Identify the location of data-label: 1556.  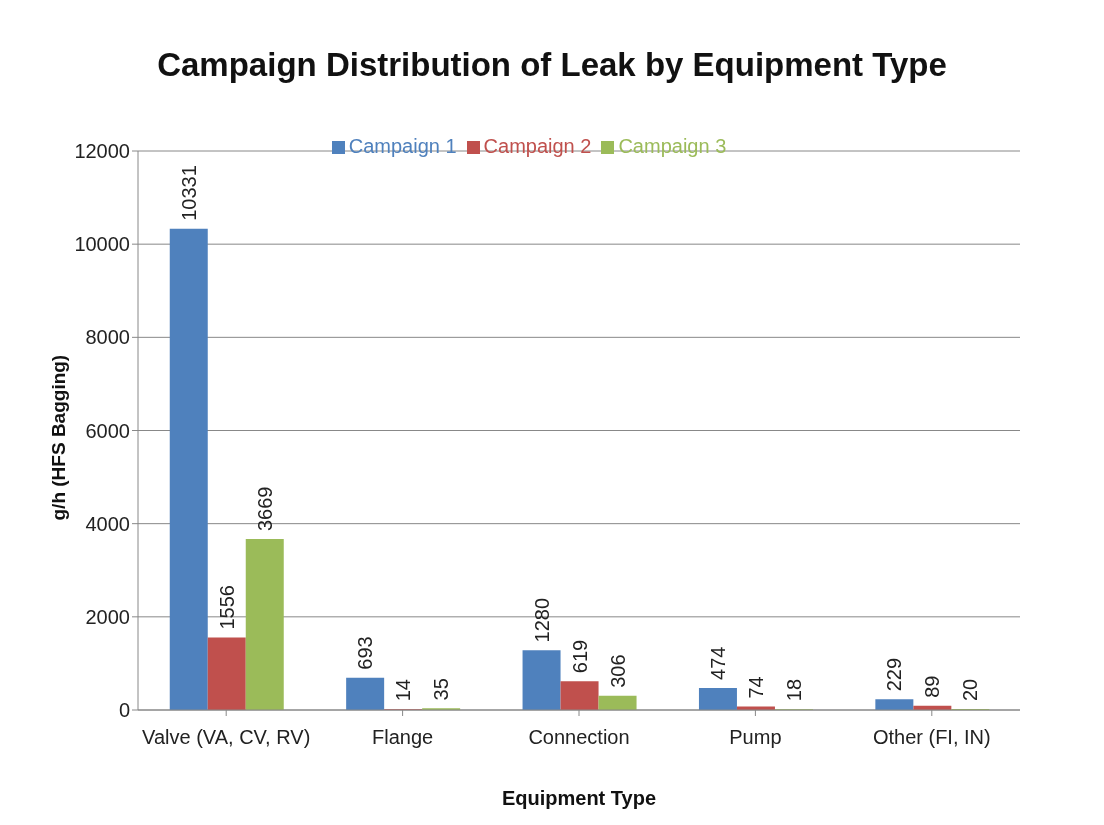
(226, 607).